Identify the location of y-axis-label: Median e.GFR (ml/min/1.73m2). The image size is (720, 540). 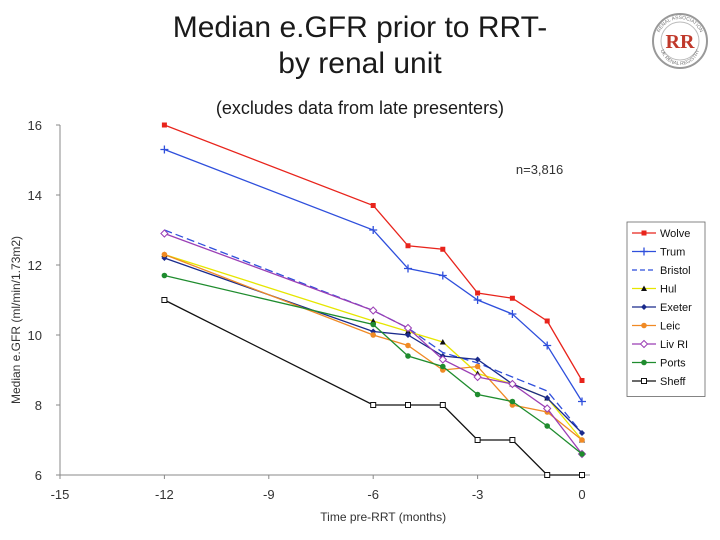
(16, 320).